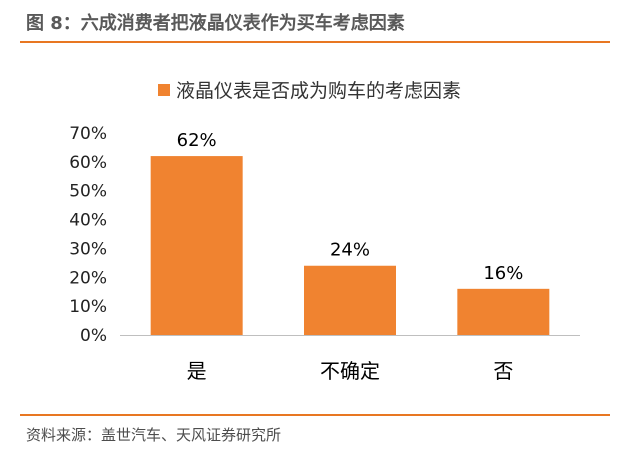  Describe the element at coordinates (350, 250) in the screenshot. I see `data-label: 24%` at that location.